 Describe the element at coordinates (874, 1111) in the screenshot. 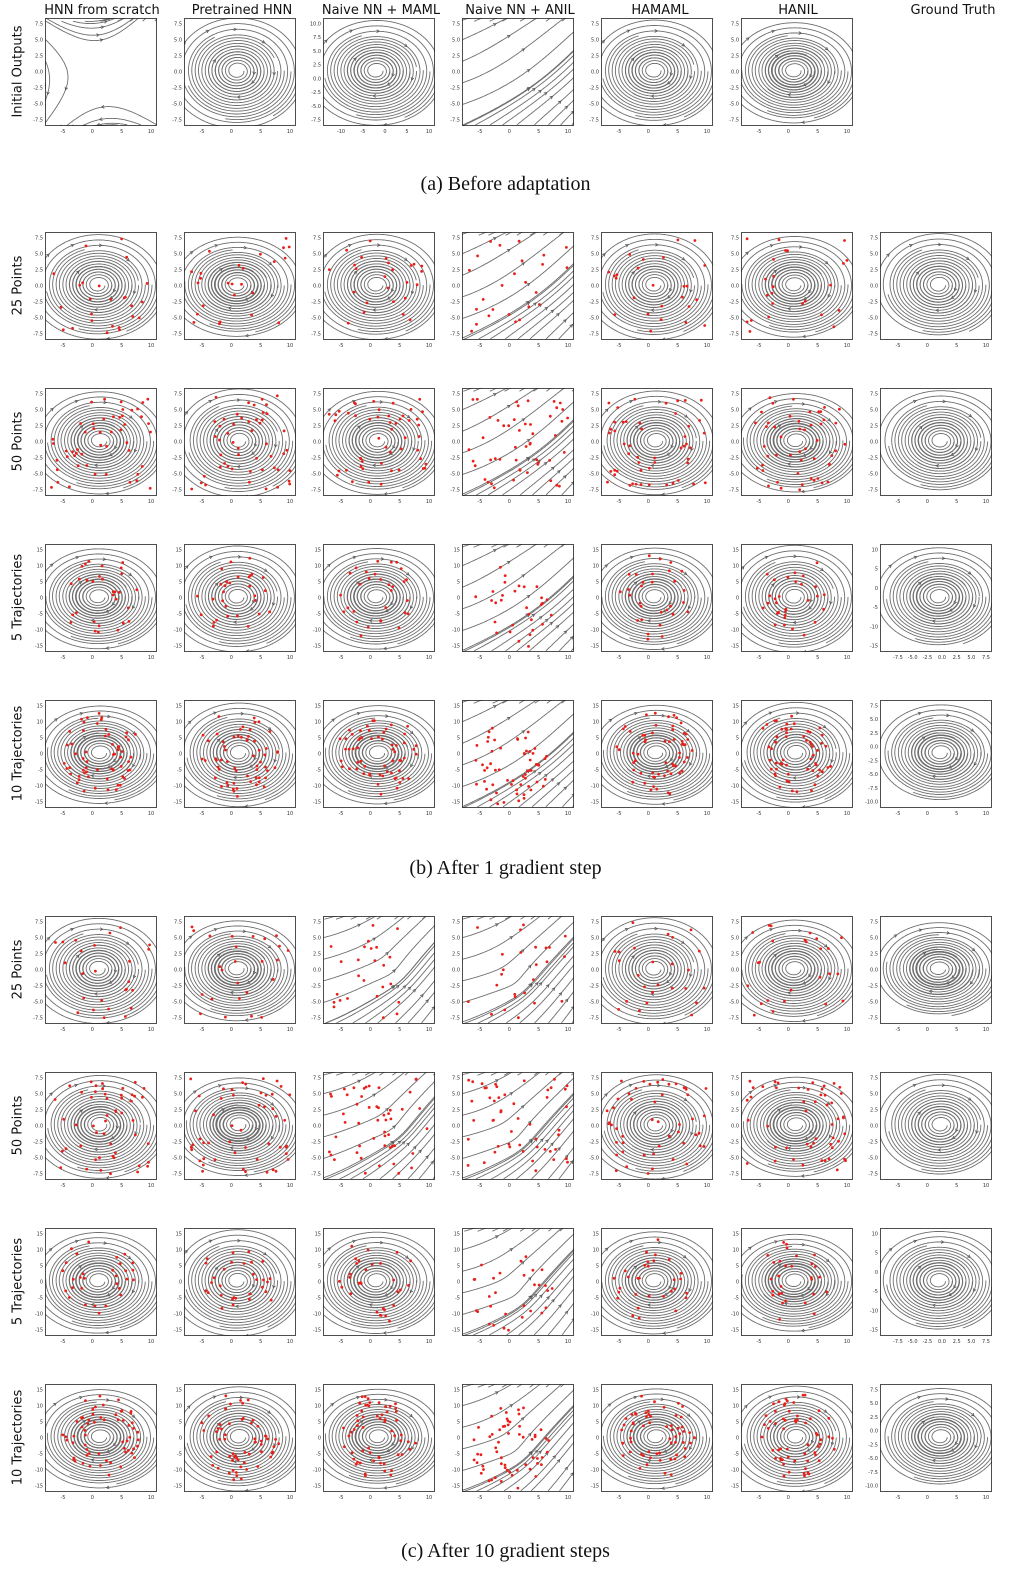

I see `y-tick-label: 2.5` at that location.